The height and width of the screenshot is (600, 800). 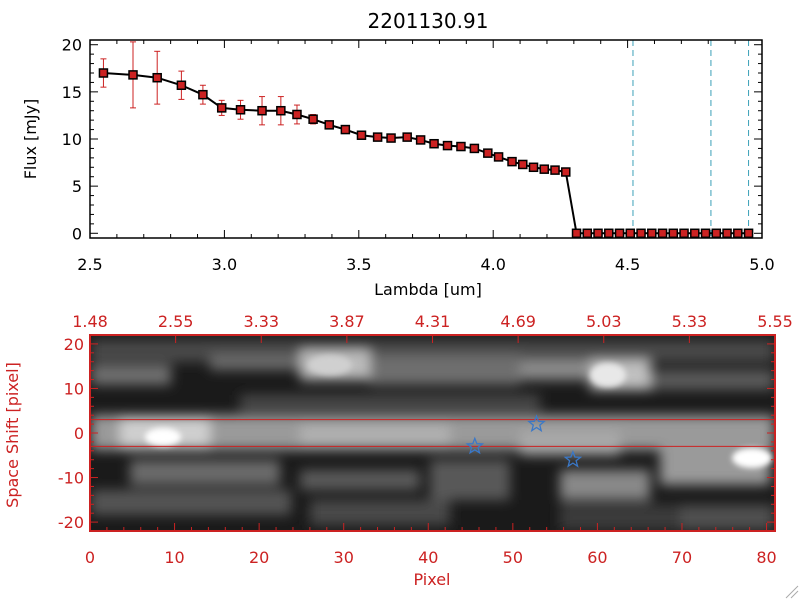 I want to click on heatmap-y-label: Space Shift [pixel], so click(x=12, y=435).